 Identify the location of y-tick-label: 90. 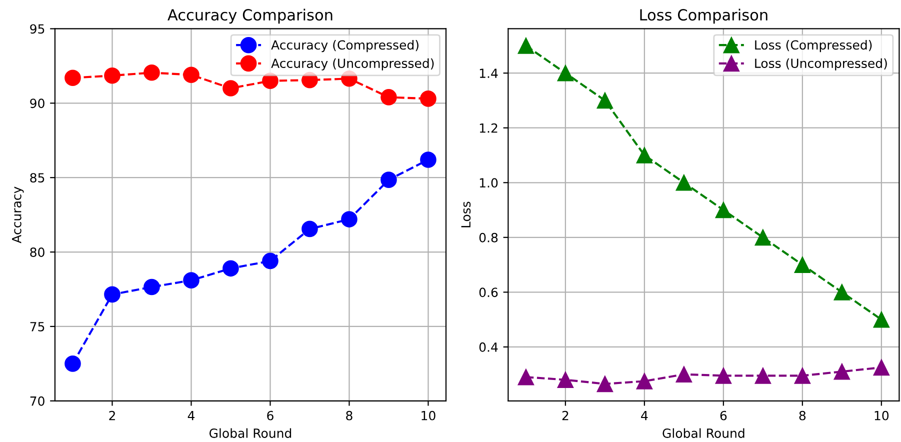
(37, 103).